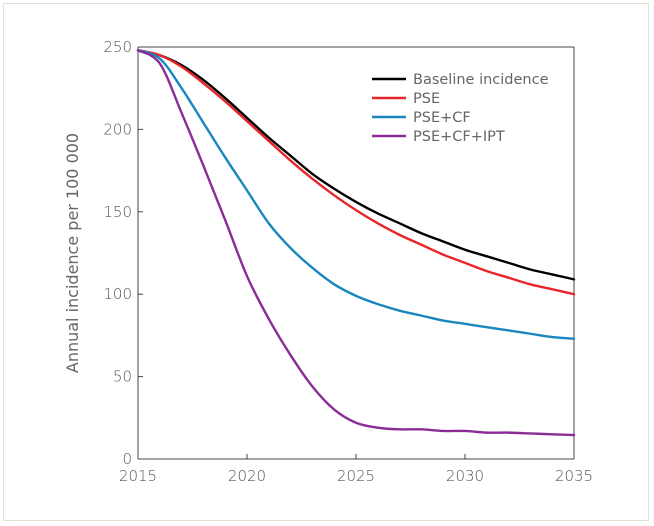 The width and height of the screenshot is (654, 526). I want to click on legend: Baseline incidence PSE PSE+CF PSE+CF+IPT, so click(460, 108).